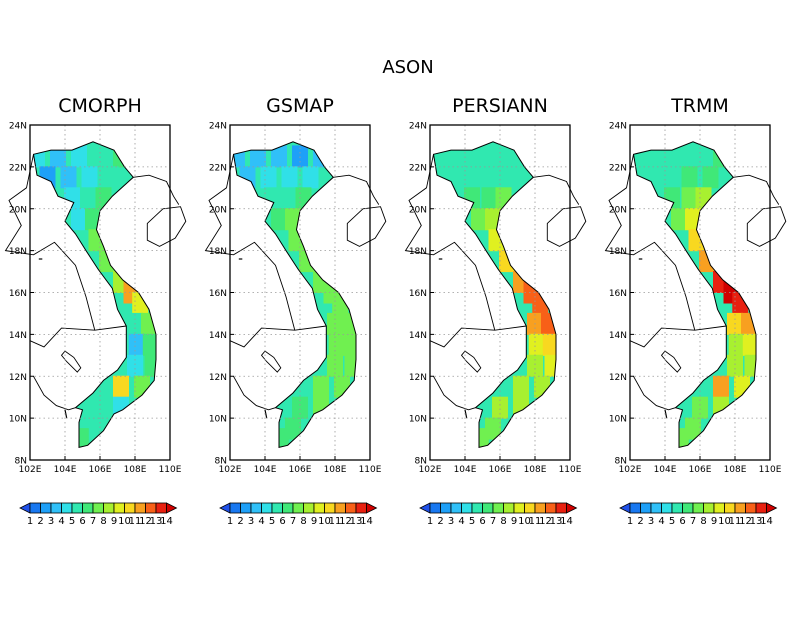 The image size is (800, 622). I want to click on colorbar-label: 2, so click(240, 521).